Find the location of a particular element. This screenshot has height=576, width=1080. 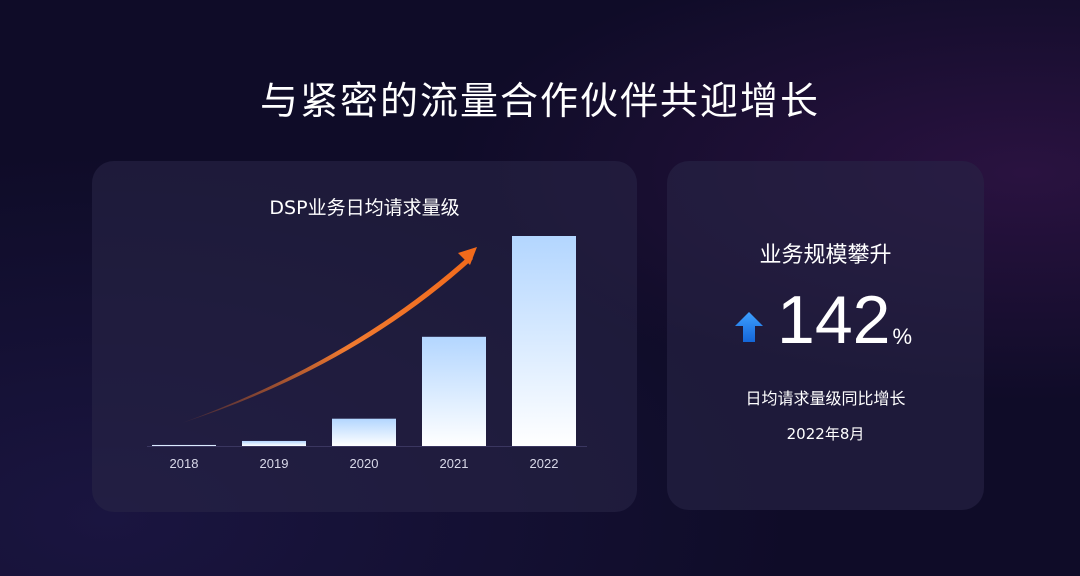

bar-2018 is located at coordinates (184, 445).